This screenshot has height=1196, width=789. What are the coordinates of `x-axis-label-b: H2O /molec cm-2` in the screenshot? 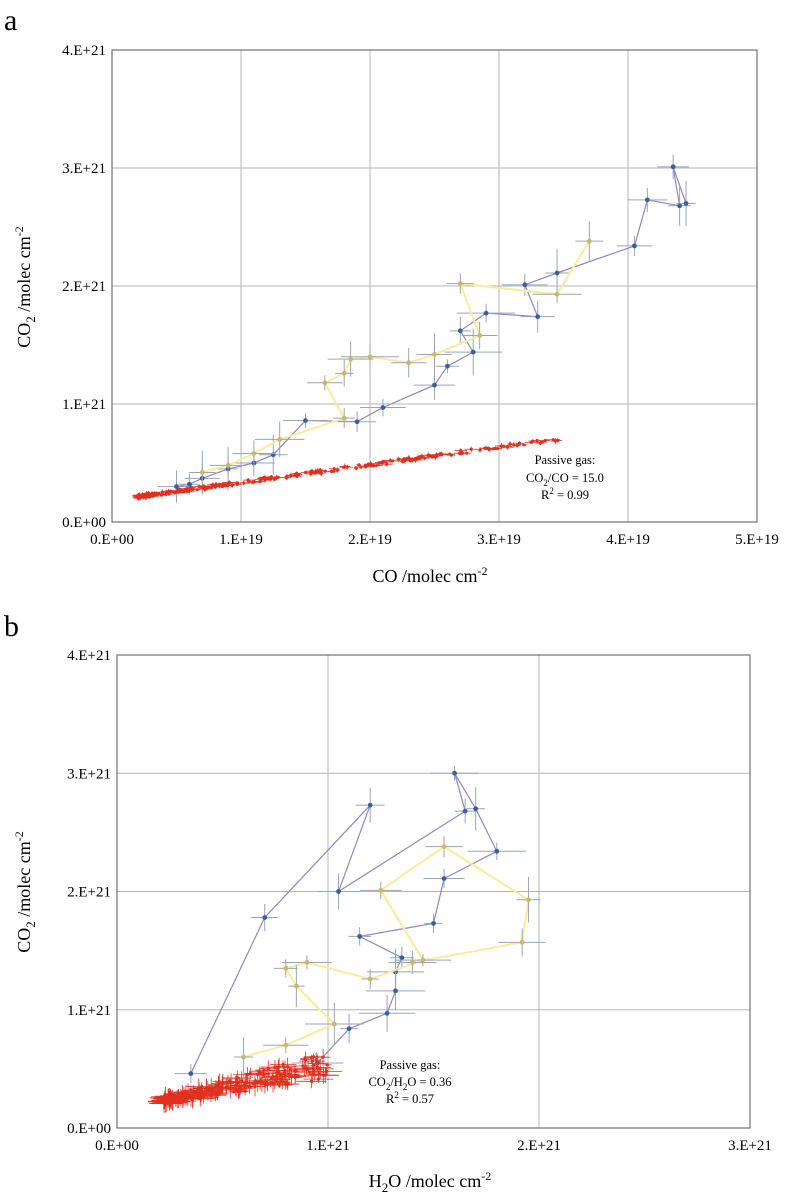 It's located at (430, 1182).